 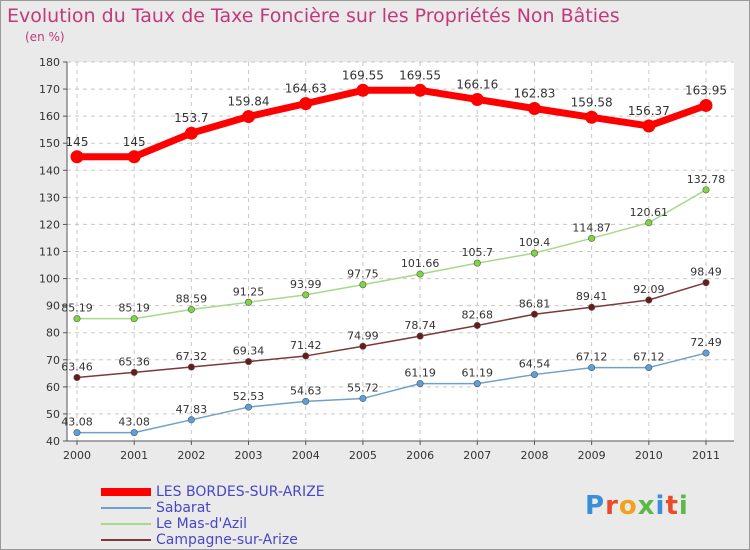 I want to click on y-tick-label: 180, so click(x=49, y=62).